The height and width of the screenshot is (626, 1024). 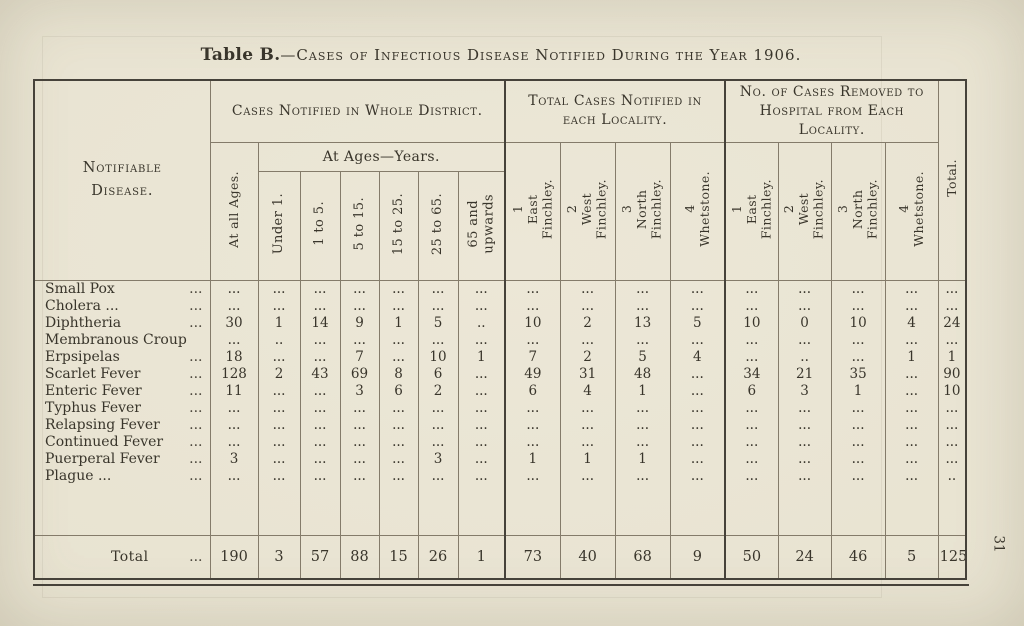 What do you see at coordinates (642, 557) in the screenshot?
I see `total-cell: 68` at bounding box center [642, 557].